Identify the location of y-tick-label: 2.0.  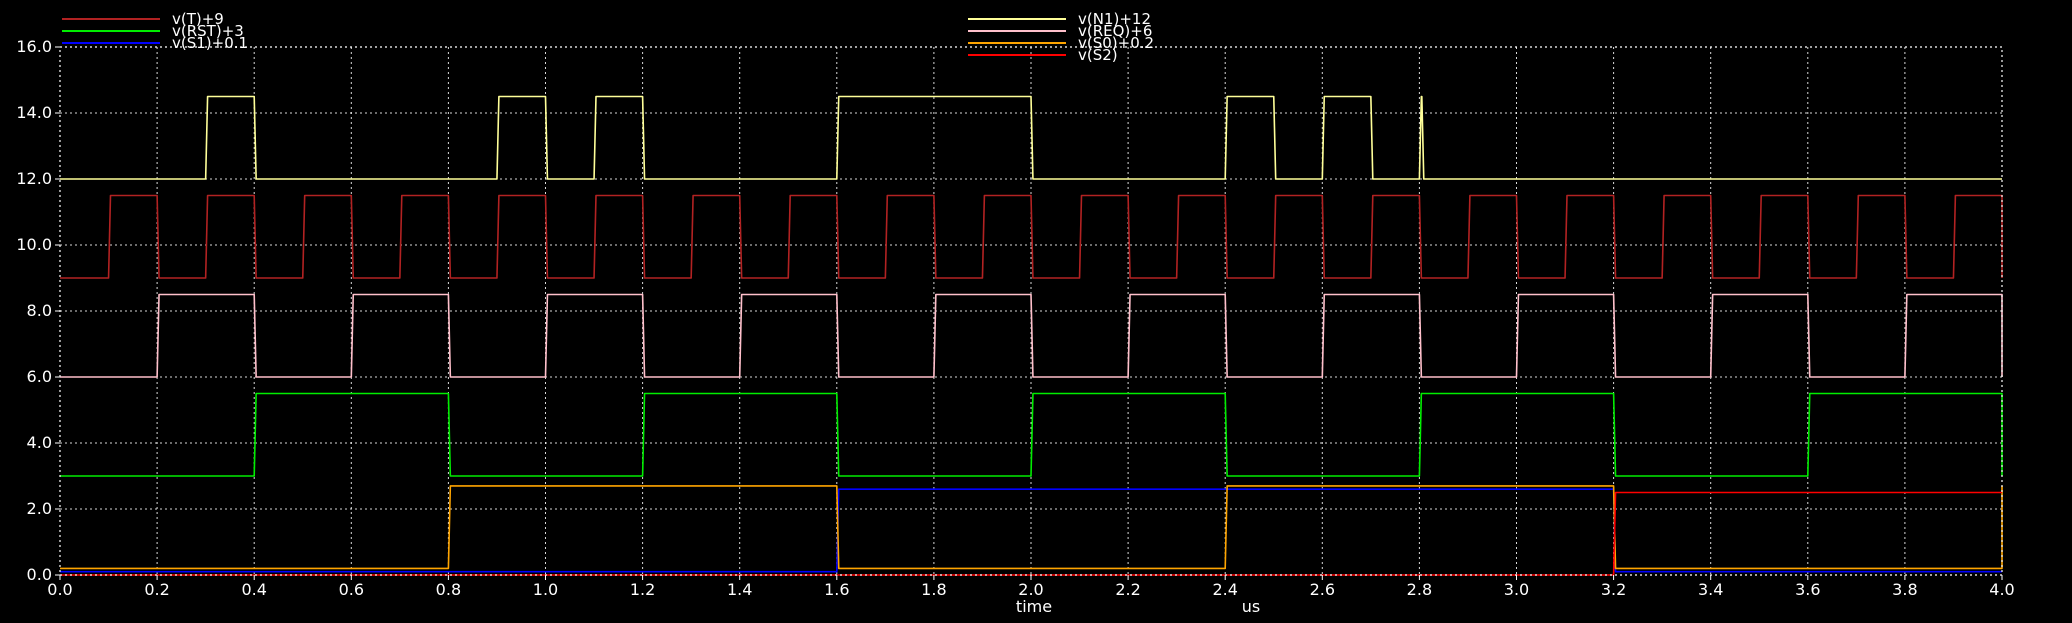
(39, 508).